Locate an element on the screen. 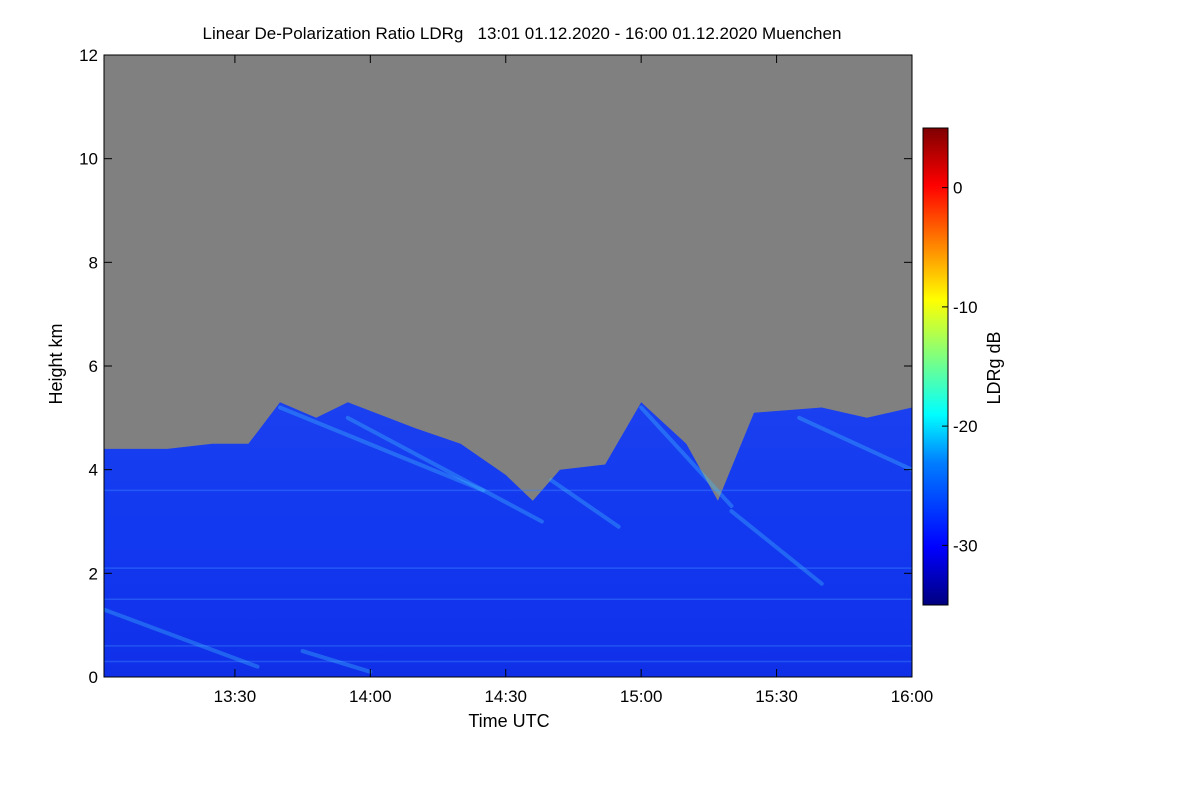  x-tick-label: 16:00 is located at coordinates (912, 696).